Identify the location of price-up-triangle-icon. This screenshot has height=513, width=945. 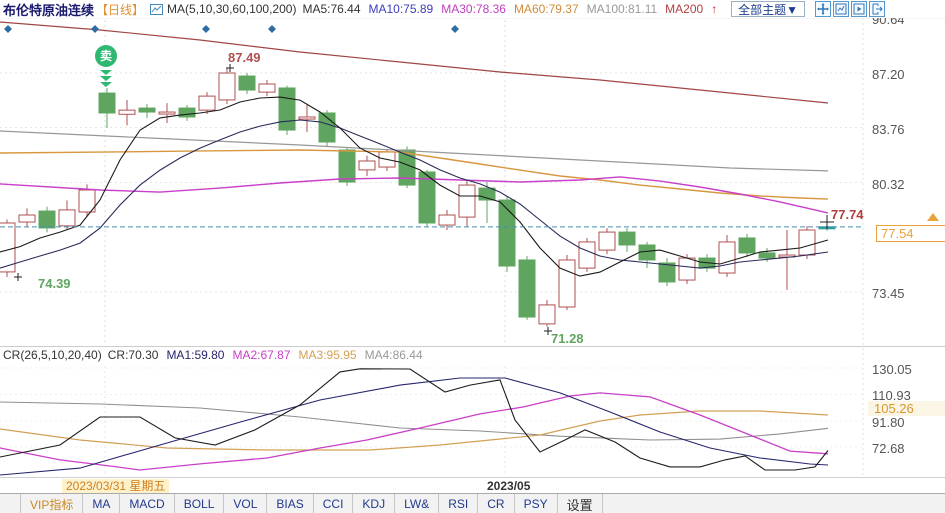
(933, 217).